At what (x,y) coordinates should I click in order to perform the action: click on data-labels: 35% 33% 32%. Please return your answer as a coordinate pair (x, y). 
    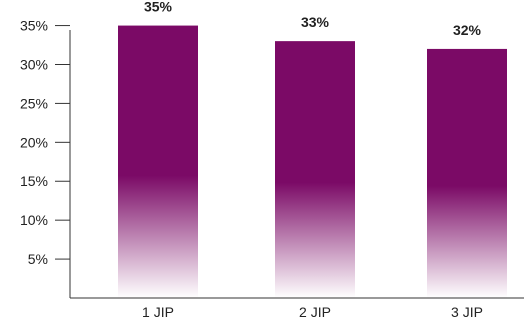
    Looking at the image, I should click on (313, 19).